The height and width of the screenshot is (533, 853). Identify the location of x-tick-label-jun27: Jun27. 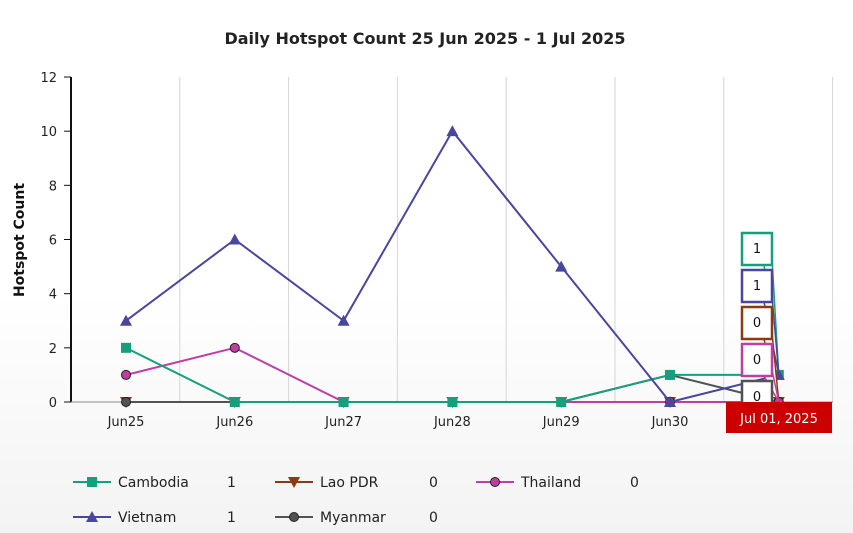
(343, 422).